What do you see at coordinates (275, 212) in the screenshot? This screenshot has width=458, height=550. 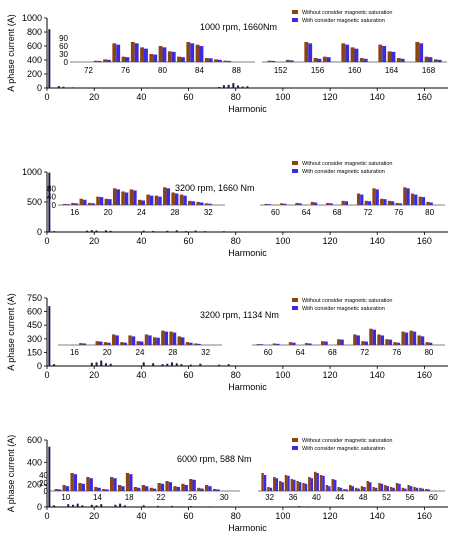 I see `inset-x-tick-label: 60` at bounding box center [275, 212].